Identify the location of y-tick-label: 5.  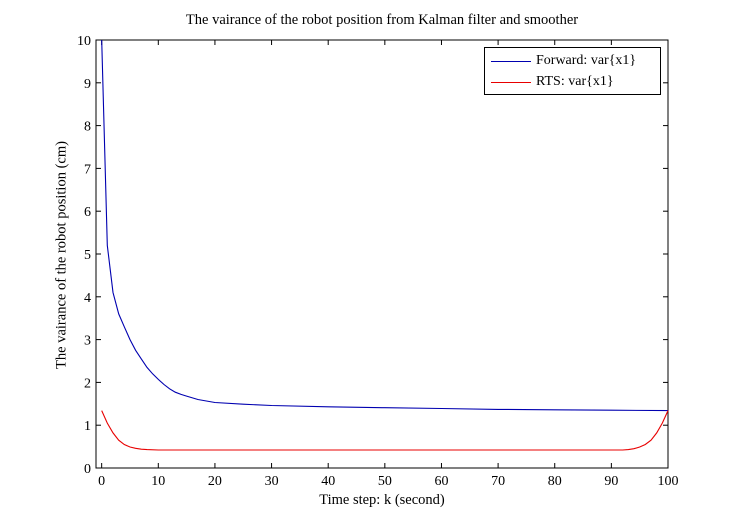
(87, 255).